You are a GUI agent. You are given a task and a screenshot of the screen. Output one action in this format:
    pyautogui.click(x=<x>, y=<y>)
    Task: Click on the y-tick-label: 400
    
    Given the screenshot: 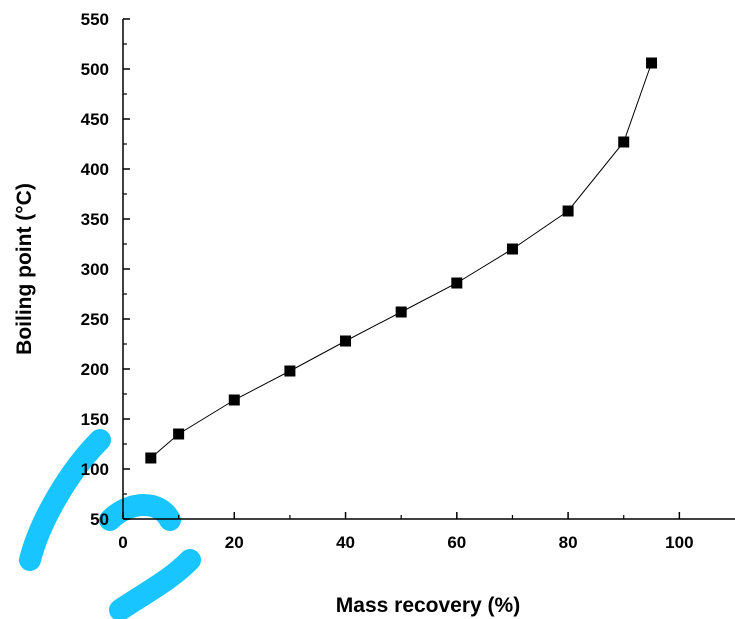 What is the action you would take?
    pyautogui.click(x=95, y=169)
    